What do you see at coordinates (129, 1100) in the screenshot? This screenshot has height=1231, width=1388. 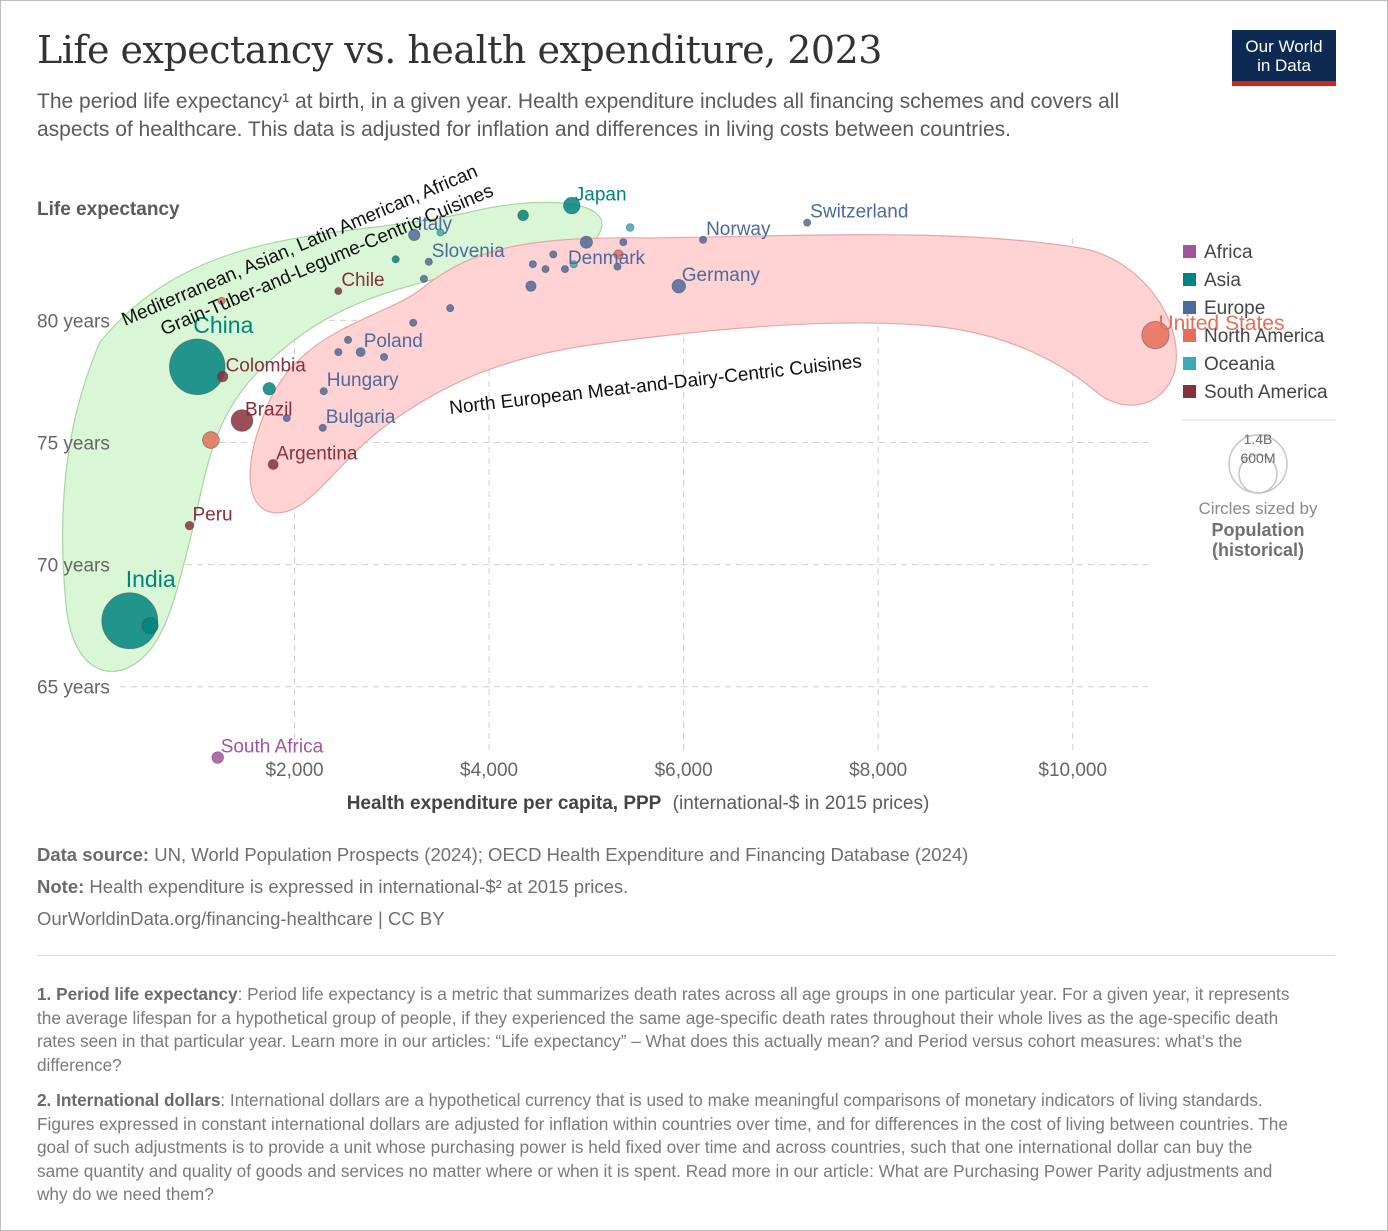 I see `footnote-2-label: 2. International dollars` at bounding box center [129, 1100].